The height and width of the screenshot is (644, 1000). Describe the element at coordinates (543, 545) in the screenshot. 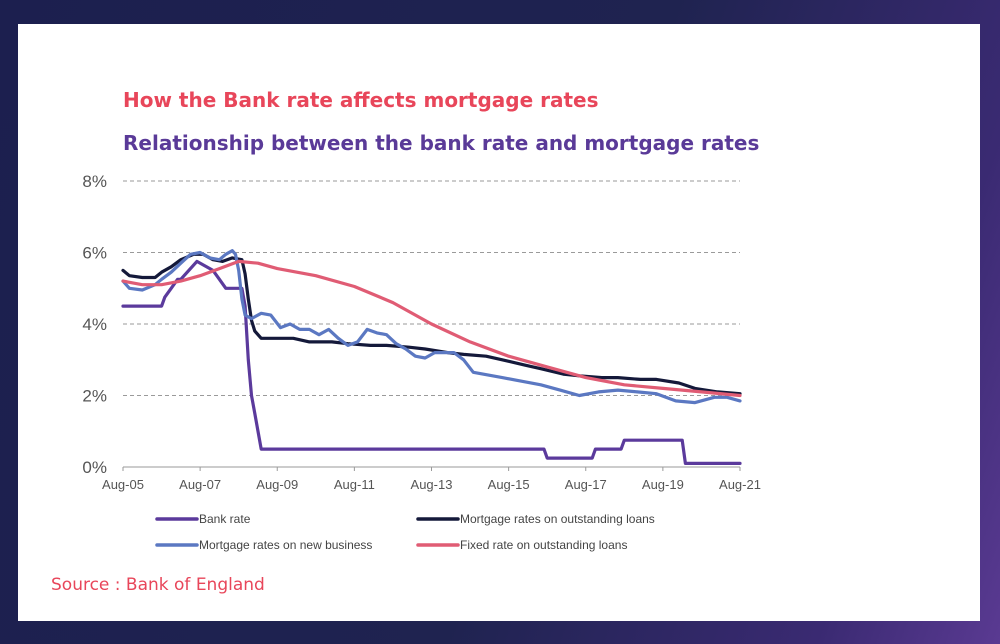

I see `legend-label: Fixed rate on outstanding loans` at that location.